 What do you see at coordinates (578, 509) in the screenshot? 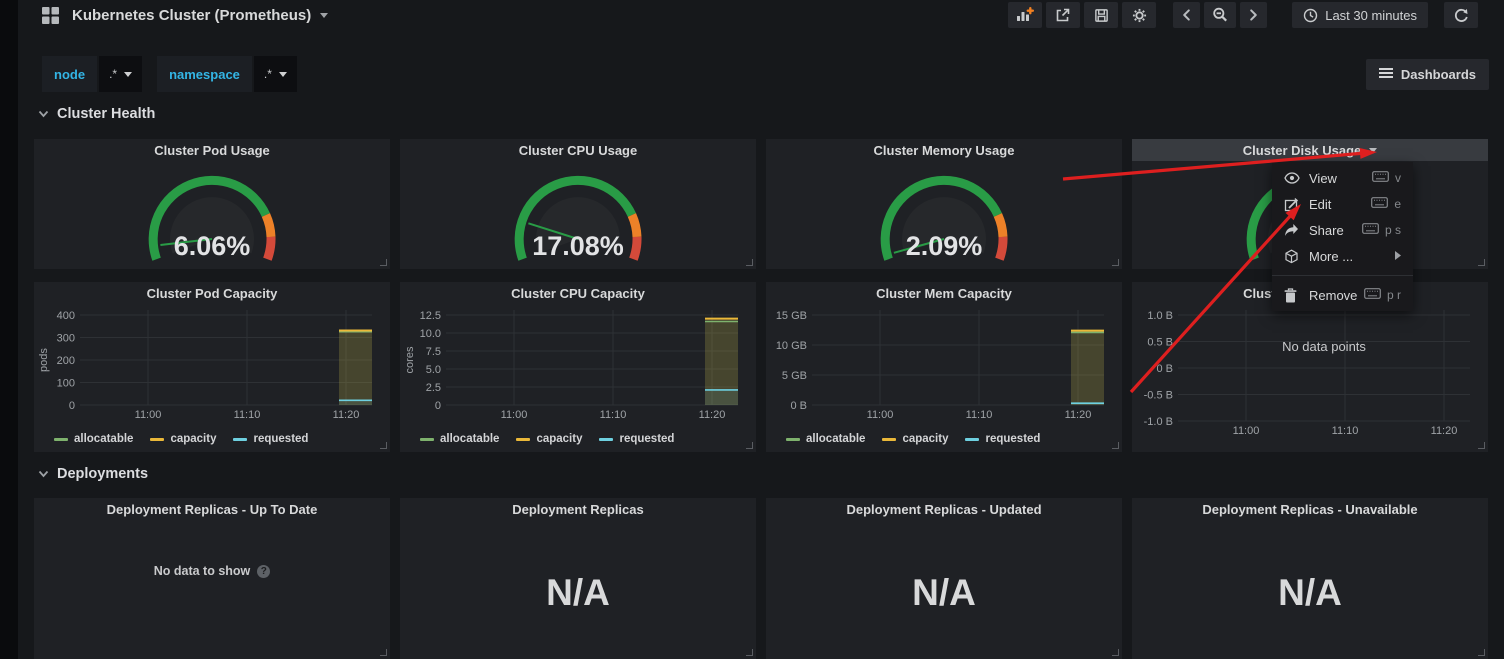
I see `panel-title: Deployment Replicas` at bounding box center [578, 509].